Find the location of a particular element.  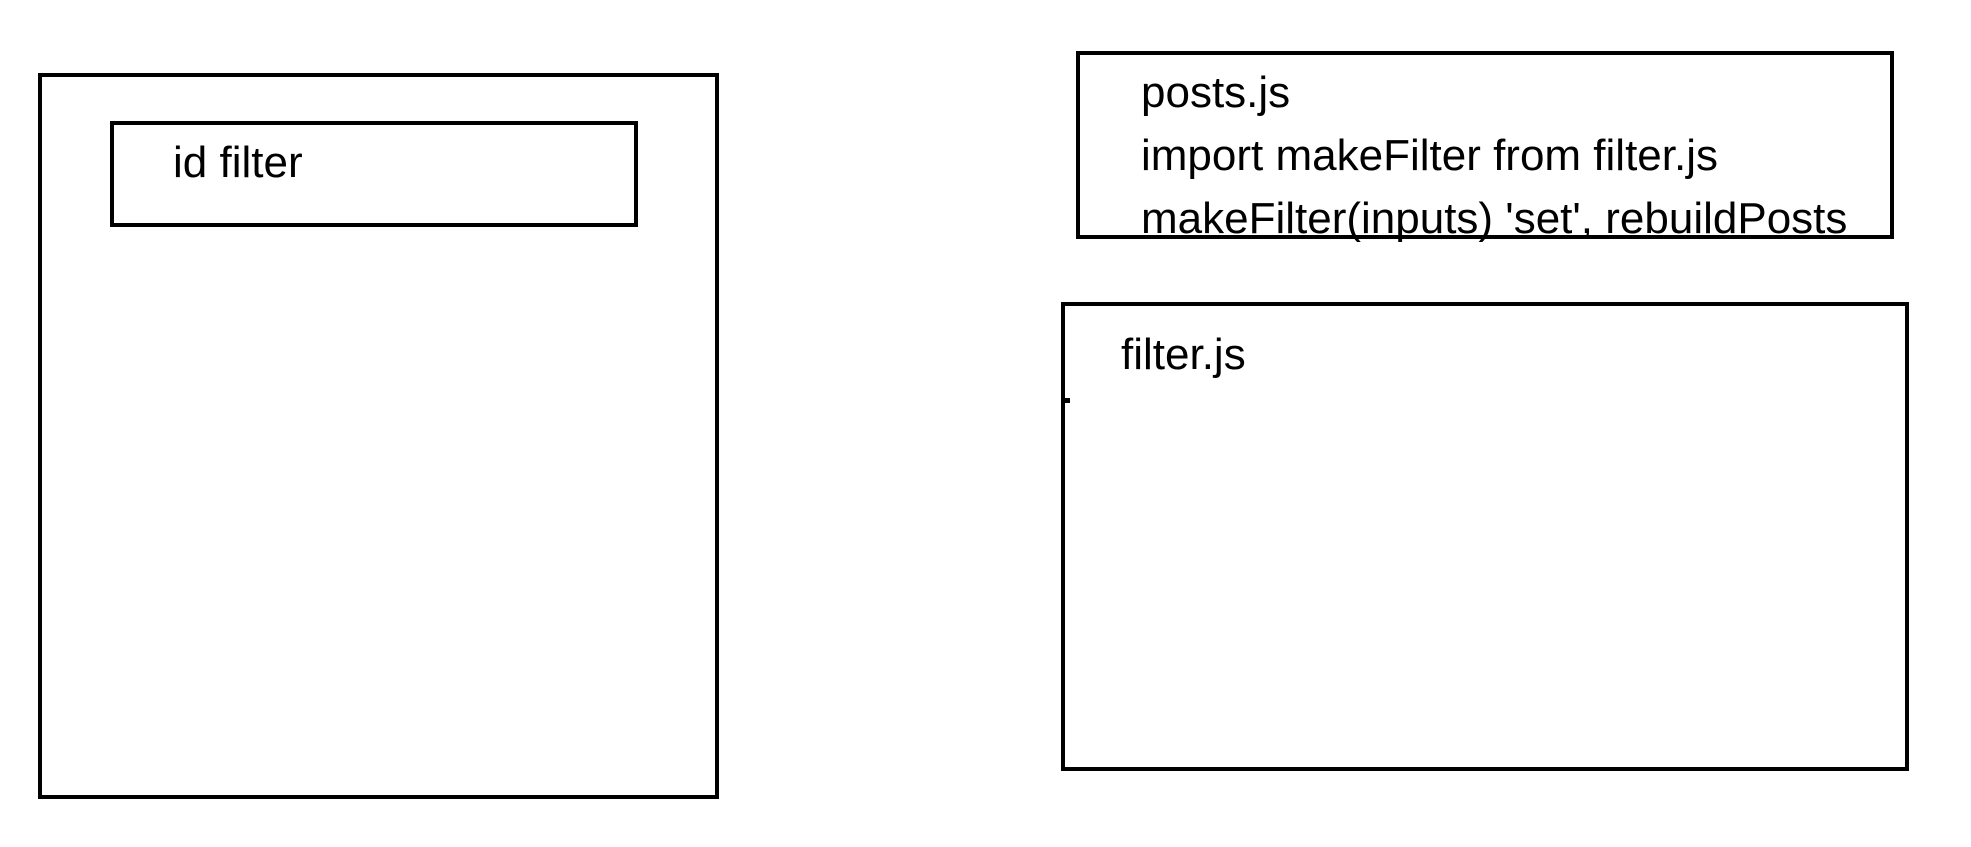

posts-import-line: import makeFilter from filter.js is located at coordinates (1429, 155).